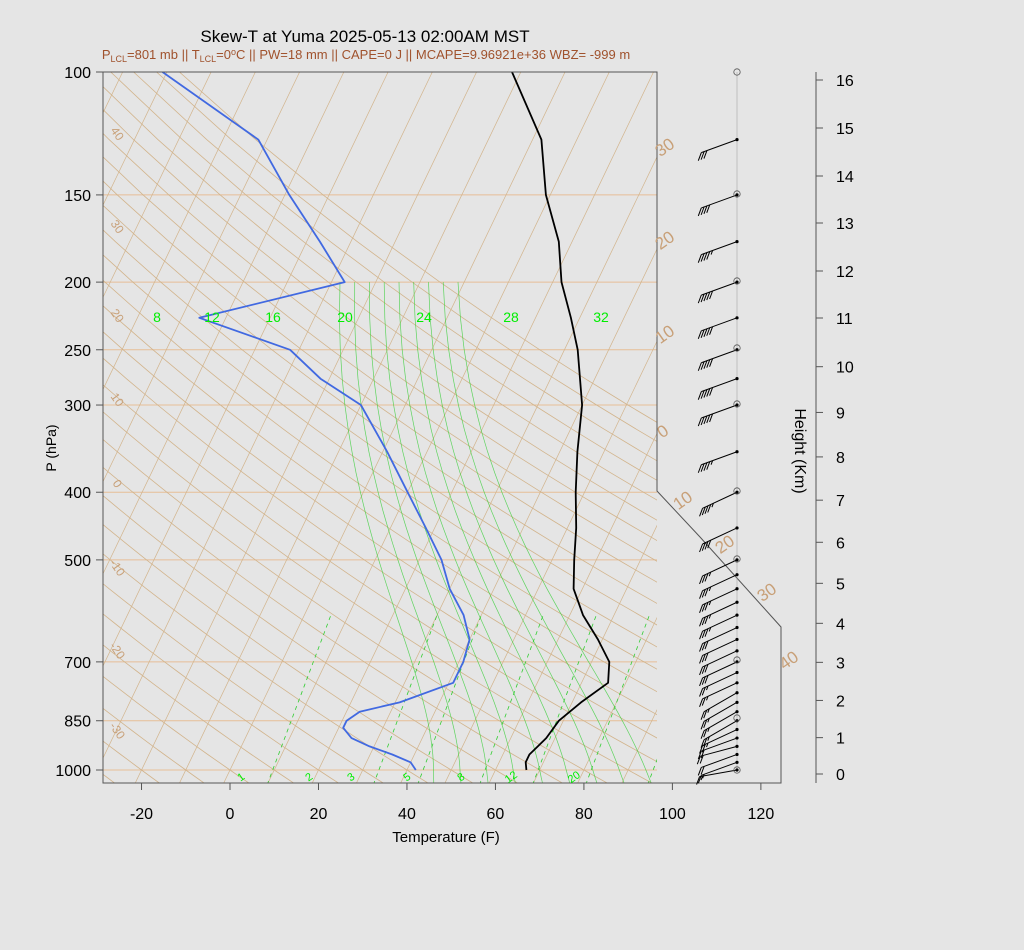 The height and width of the screenshot is (950, 1024). What do you see at coordinates (452, 803) in the screenshot?
I see `x-axis: -20 0 20 40 60 80 100 120` at bounding box center [452, 803].